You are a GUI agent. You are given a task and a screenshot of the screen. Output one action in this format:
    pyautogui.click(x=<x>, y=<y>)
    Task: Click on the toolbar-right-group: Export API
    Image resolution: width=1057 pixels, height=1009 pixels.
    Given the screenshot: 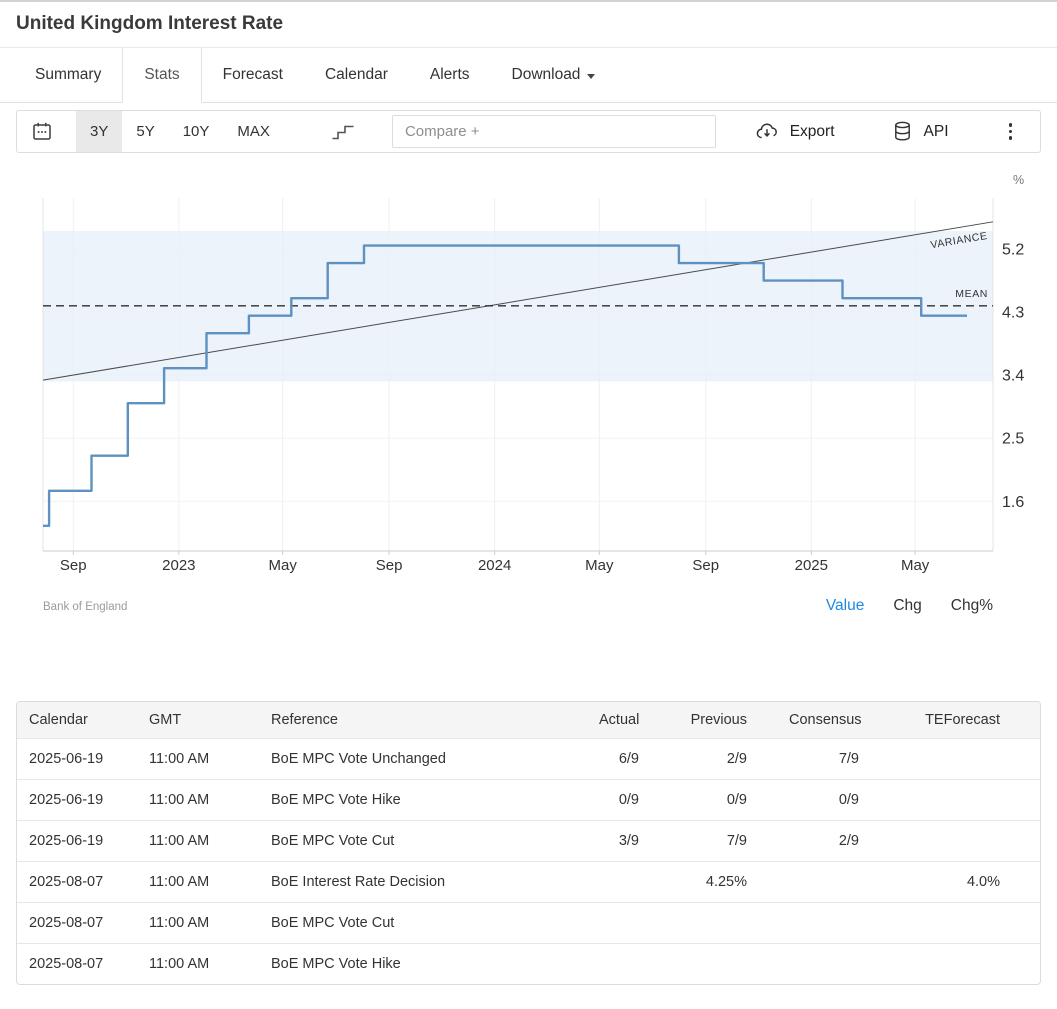 What is the action you would take?
    pyautogui.click(x=897, y=131)
    